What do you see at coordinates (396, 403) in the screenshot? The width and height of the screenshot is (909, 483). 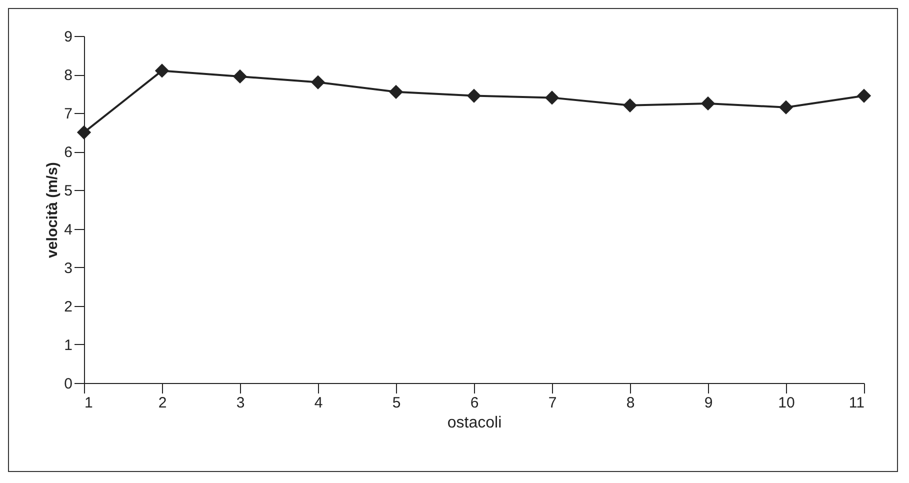 I see `x-tick-label: 5` at bounding box center [396, 403].